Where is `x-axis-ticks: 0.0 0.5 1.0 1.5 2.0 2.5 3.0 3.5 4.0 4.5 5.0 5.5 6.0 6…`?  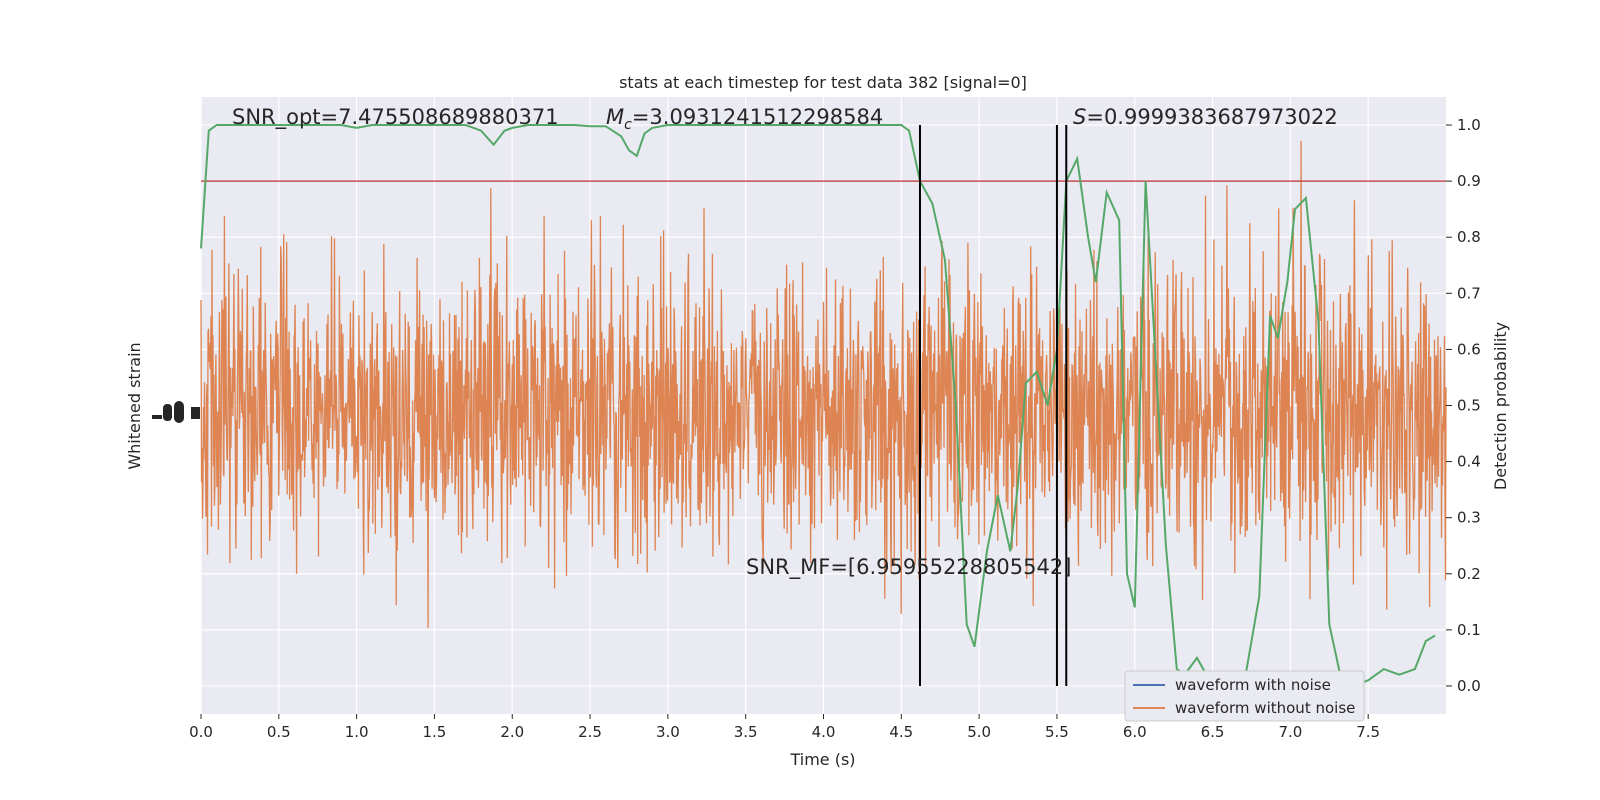 x-axis-ticks: 0.0 0.5 1.0 1.5 2.0 2.5 3.0 3.5 4.0 4.5 5.0 5.5 6.0 6… is located at coordinates (784, 727).